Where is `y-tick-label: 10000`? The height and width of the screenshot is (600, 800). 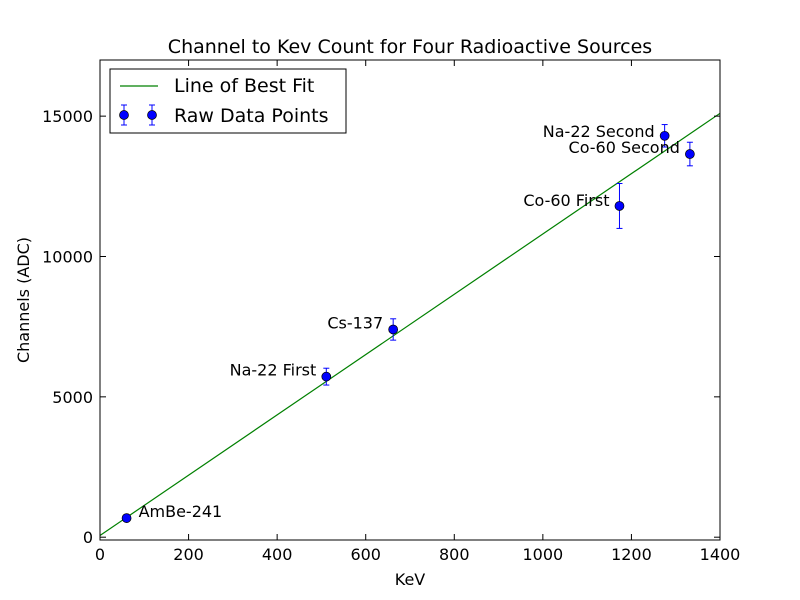
y-tick-label: 10000 is located at coordinates (67, 256).